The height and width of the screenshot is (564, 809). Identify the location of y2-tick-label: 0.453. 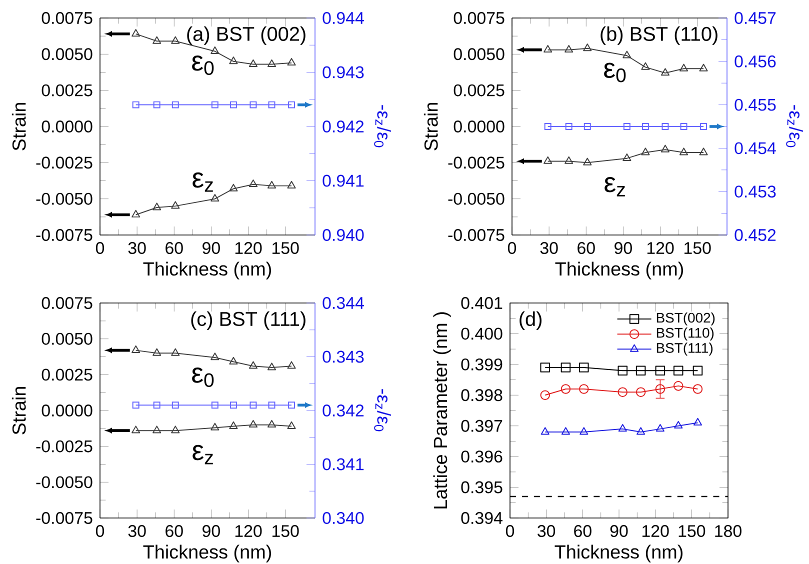
(755, 192).